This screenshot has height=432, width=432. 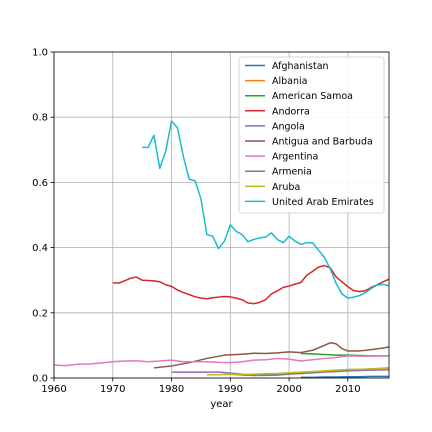 What do you see at coordinates (322, 142) in the screenshot?
I see `legend-label-antigua-and-barbuda: Antigua and Barbuda` at bounding box center [322, 142].